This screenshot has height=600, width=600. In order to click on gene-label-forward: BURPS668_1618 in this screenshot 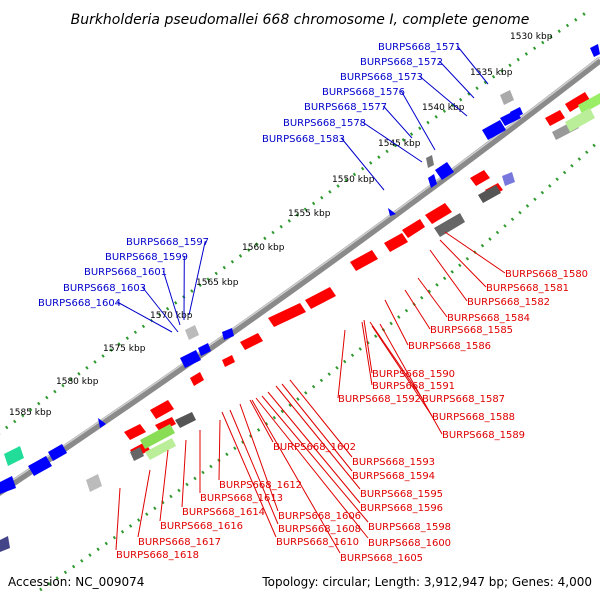, I will do `click(157, 555)`.